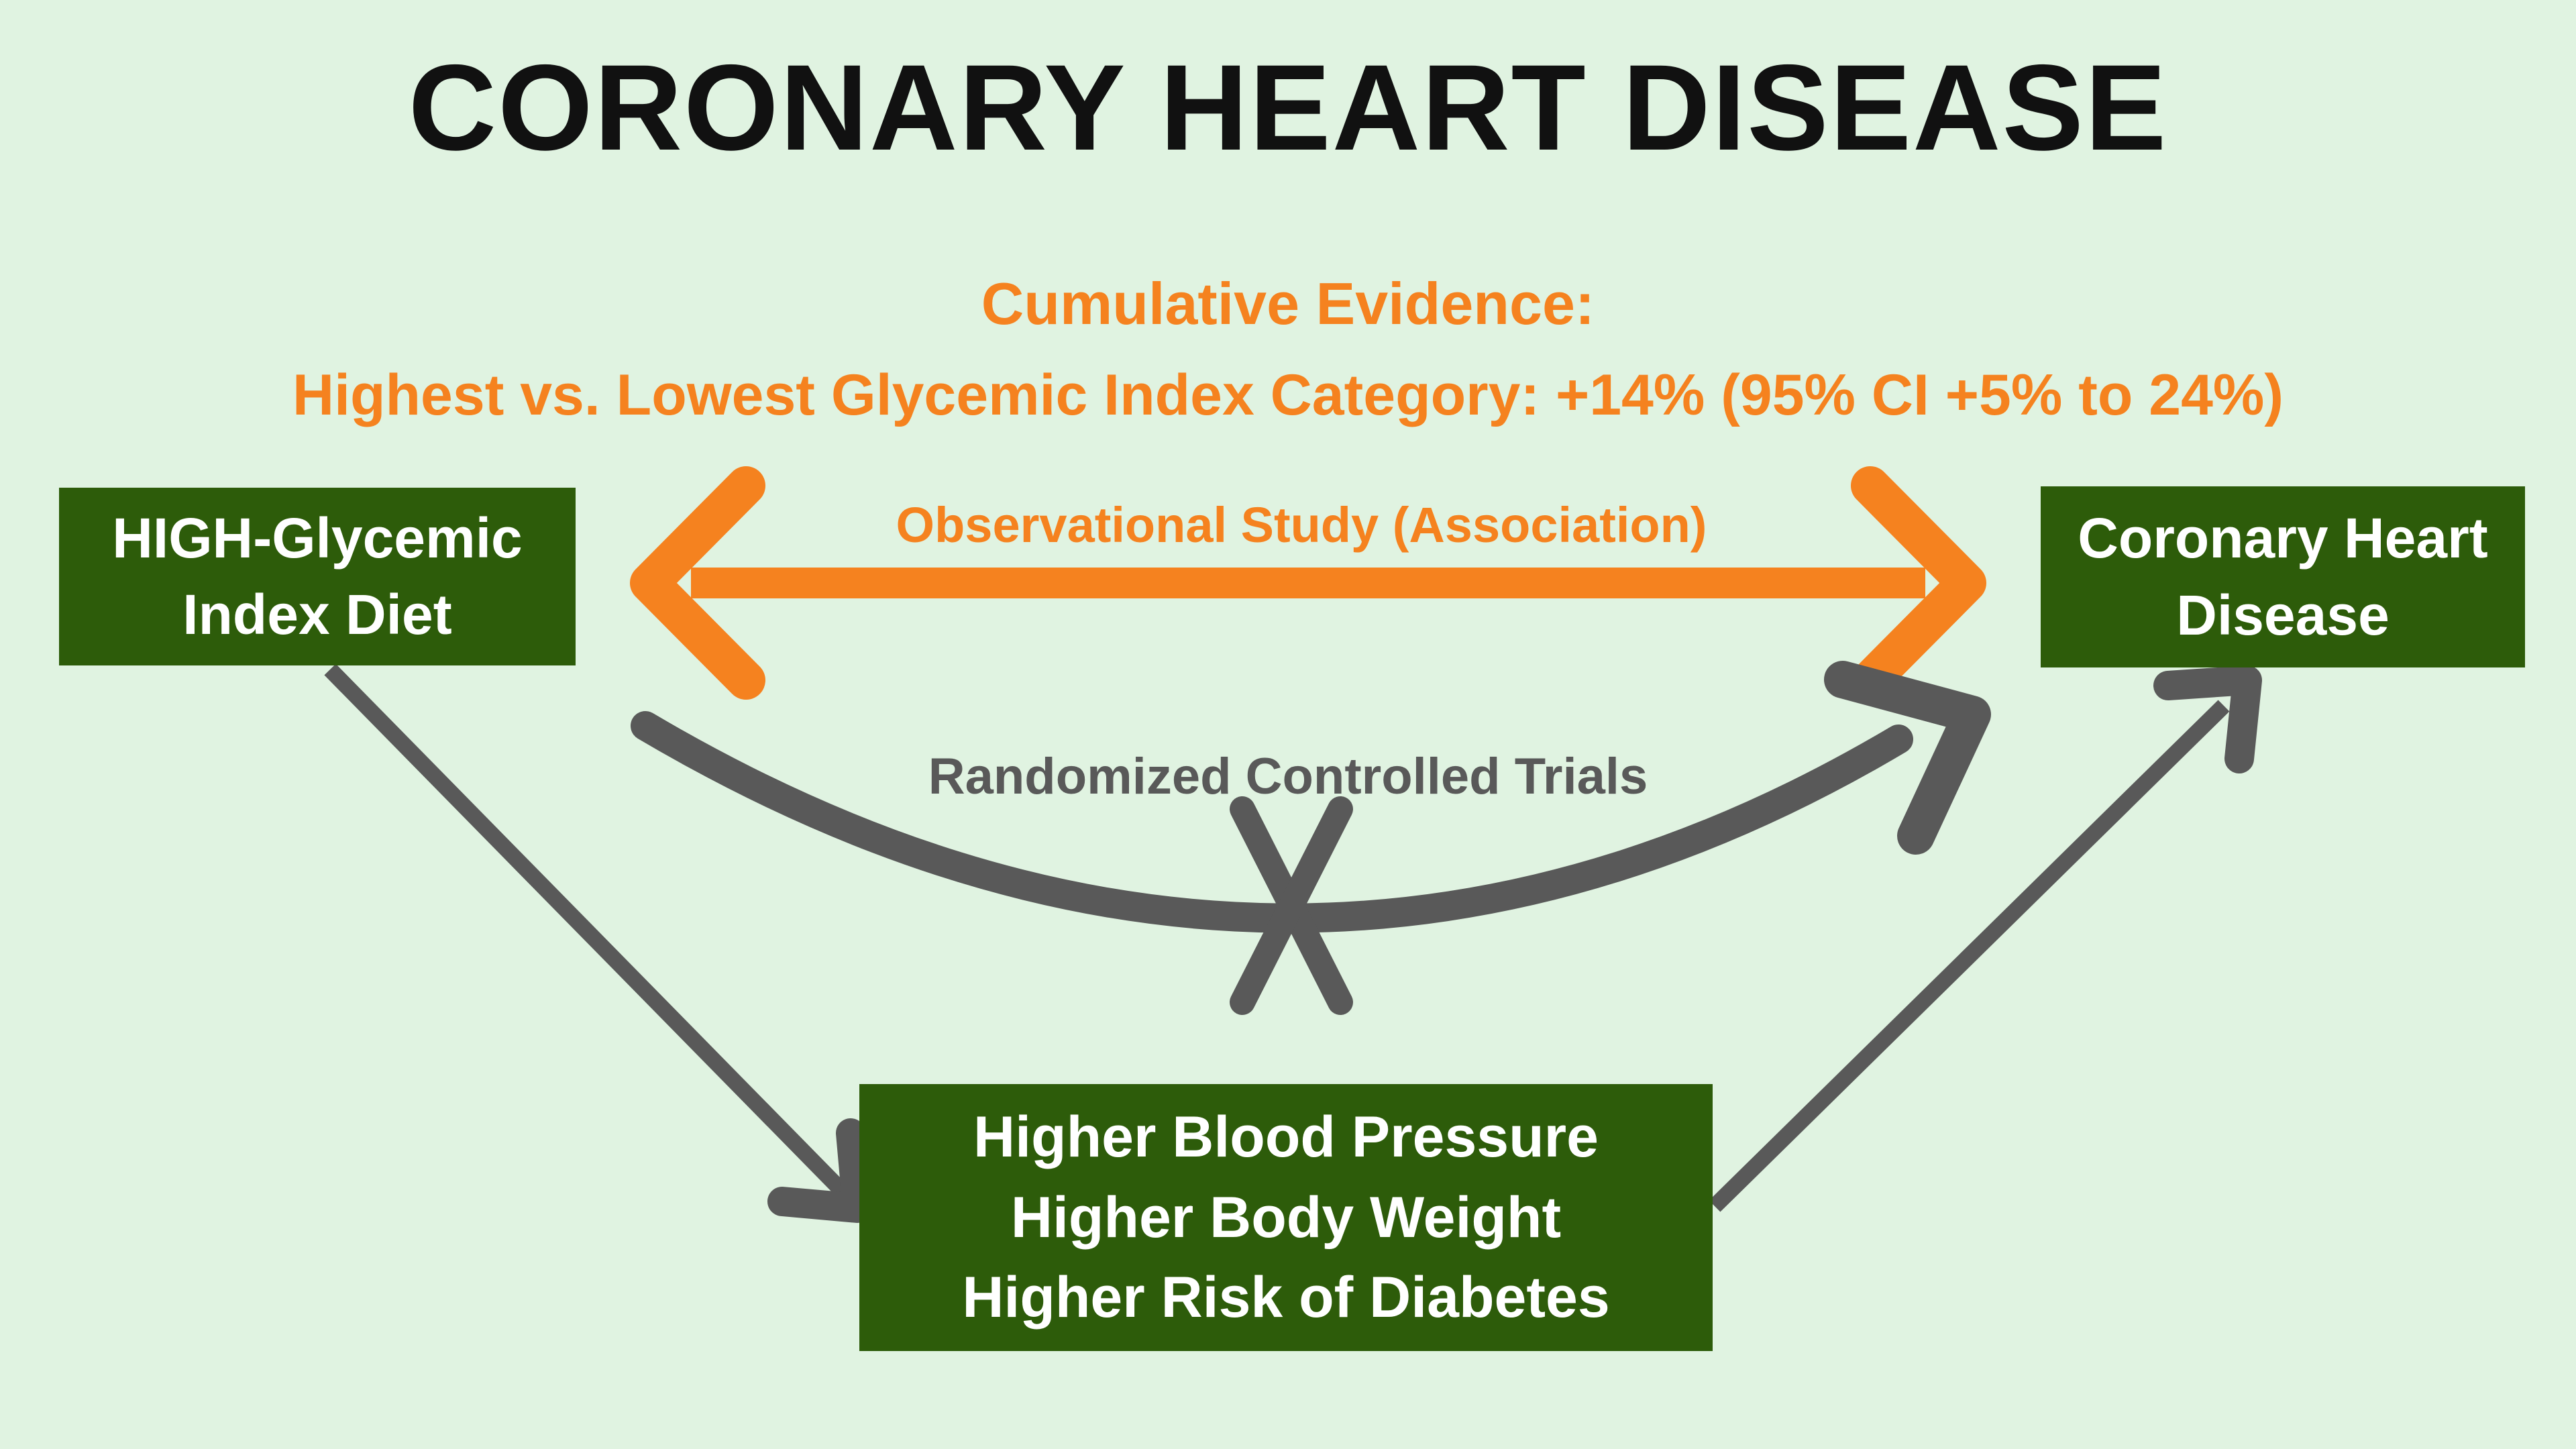  I want to click on evidence-heading: Cumulative Evidence:, so click(1288, 303).